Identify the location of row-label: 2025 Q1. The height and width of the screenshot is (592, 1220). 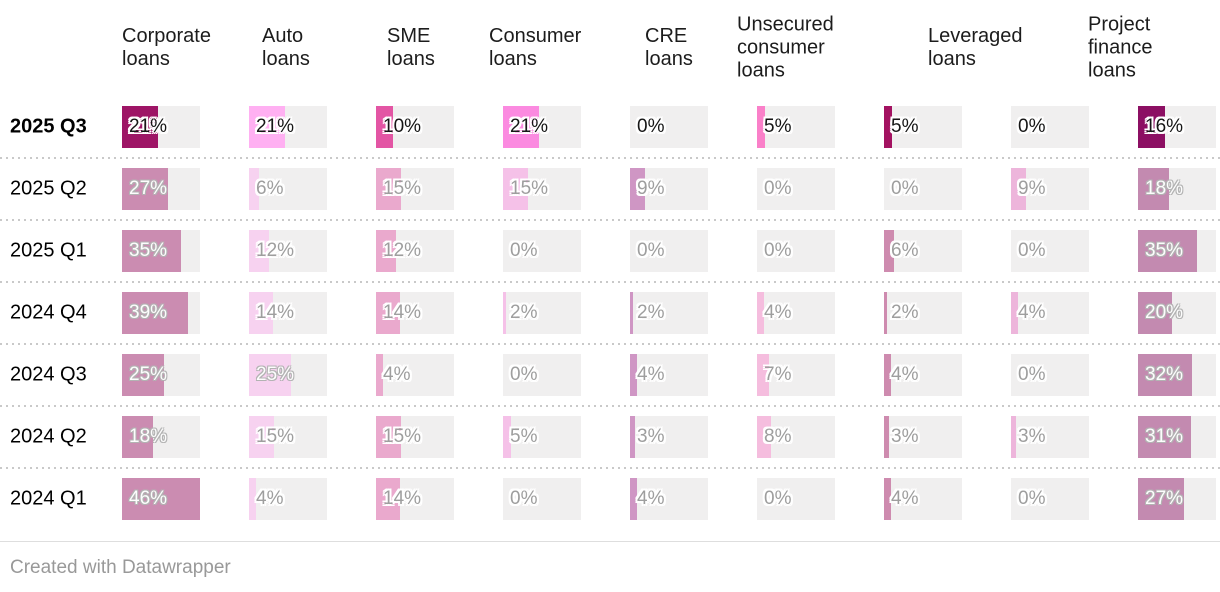
(48, 250).